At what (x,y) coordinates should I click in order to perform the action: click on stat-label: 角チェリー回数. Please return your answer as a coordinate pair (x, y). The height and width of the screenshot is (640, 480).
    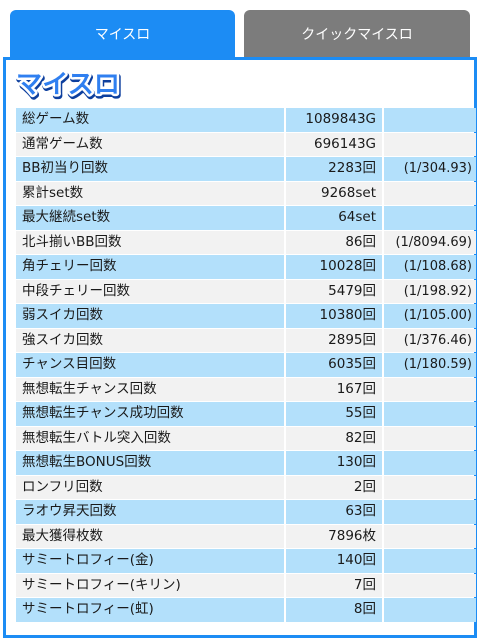
    Looking at the image, I should click on (150, 267).